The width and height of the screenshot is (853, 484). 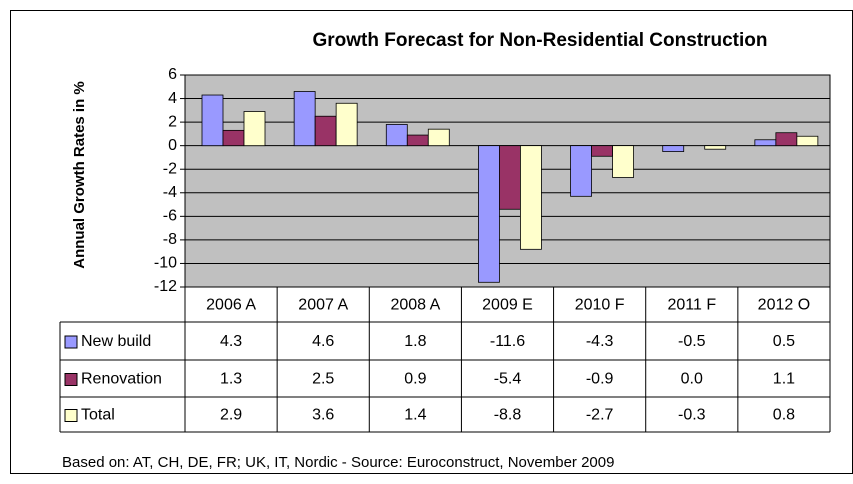 What do you see at coordinates (231, 305) in the screenshot?
I see `x-tick-label: 2006 A` at bounding box center [231, 305].